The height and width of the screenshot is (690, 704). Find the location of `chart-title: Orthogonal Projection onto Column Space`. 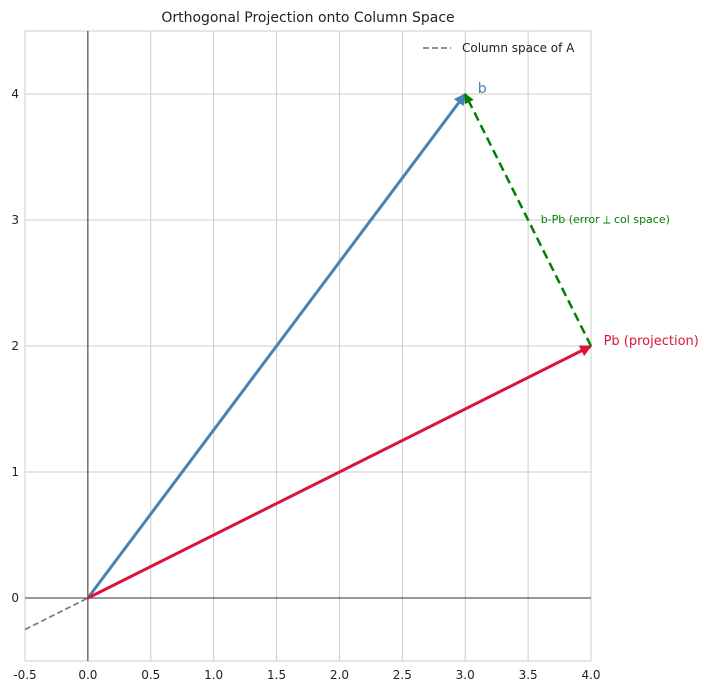

chart-title: Orthogonal Projection onto Column Space is located at coordinates (307, 18).